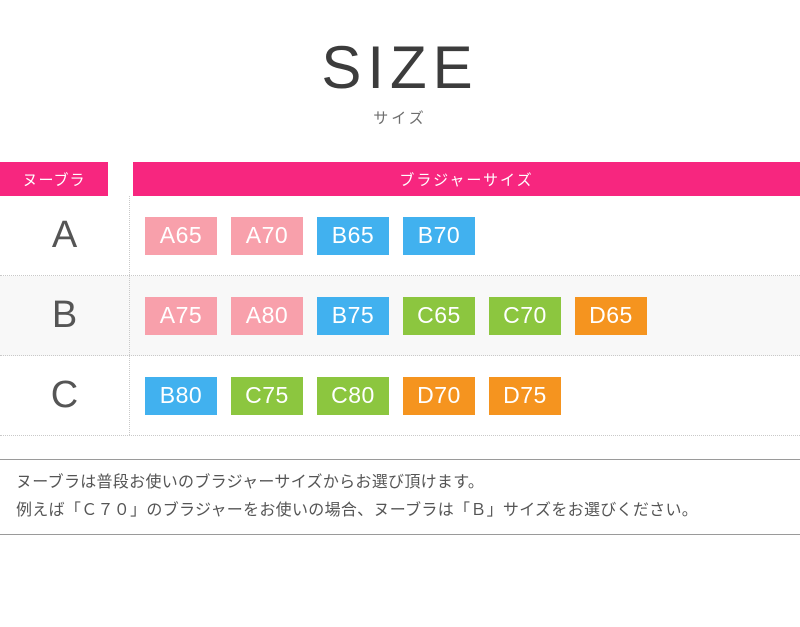 The width and height of the screenshot is (800, 627). I want to click on size-badge: C75, so click(267, 395).